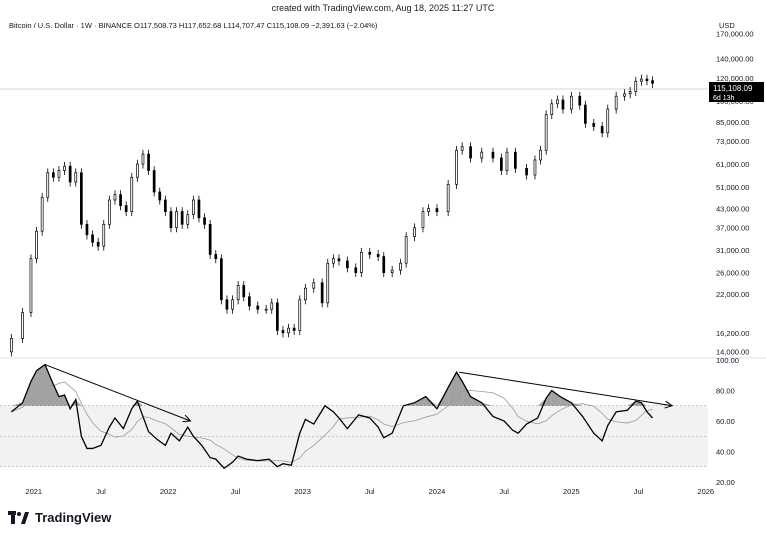 Image resolution: width=766 pixels, height=534 pixels. What do you see at coordinates (735, 78) in the screenshot?
I see `price-tick-label: 120,000.00` at bounding box center [735, 78].